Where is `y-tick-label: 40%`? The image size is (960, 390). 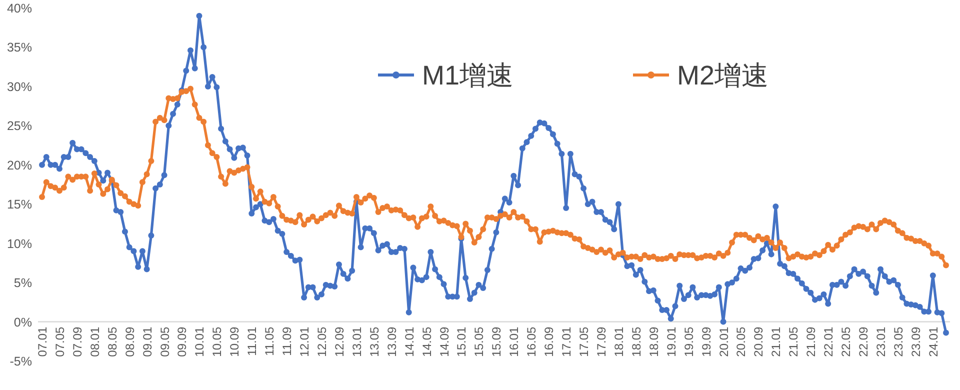
y-tick-label: 40% is located at coordinates (19, 9).